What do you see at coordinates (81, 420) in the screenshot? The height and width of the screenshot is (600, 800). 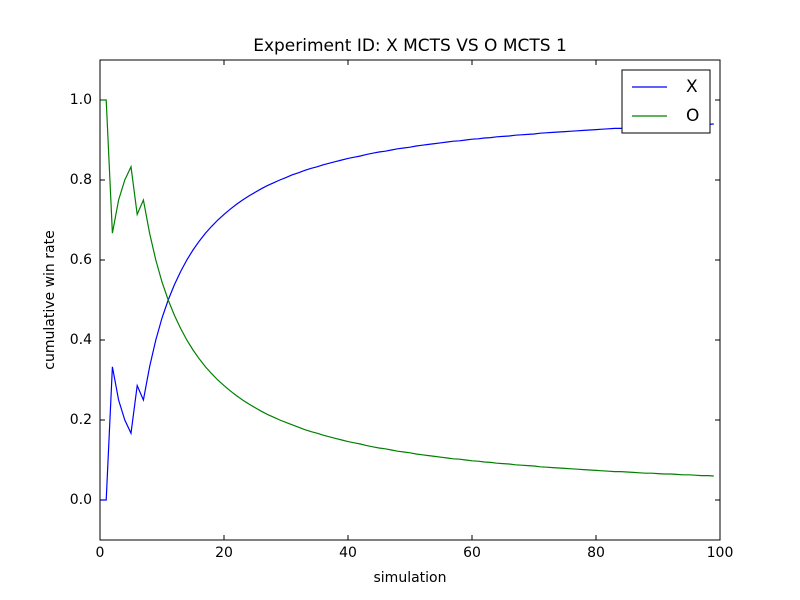 I see `y-tick-label: 0.2` at bounding box center [81, 420].